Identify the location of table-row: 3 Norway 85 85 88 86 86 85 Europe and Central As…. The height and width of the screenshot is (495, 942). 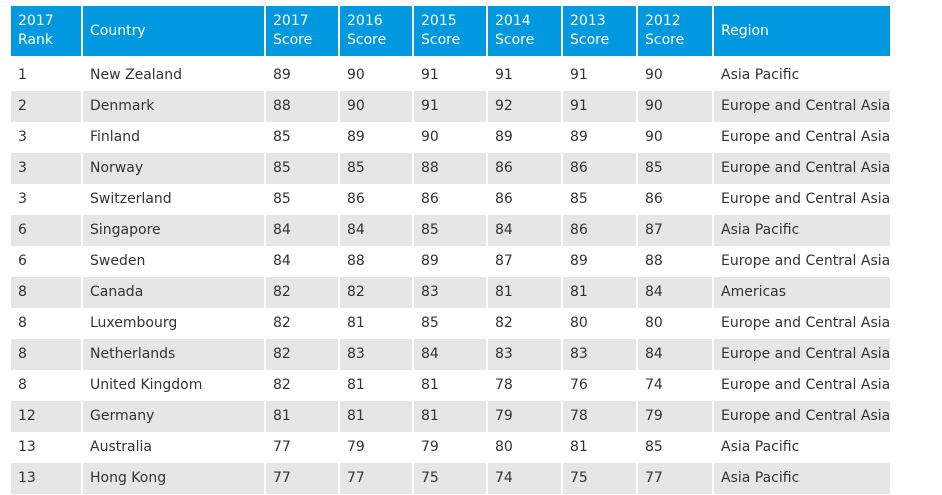
(451, 168).